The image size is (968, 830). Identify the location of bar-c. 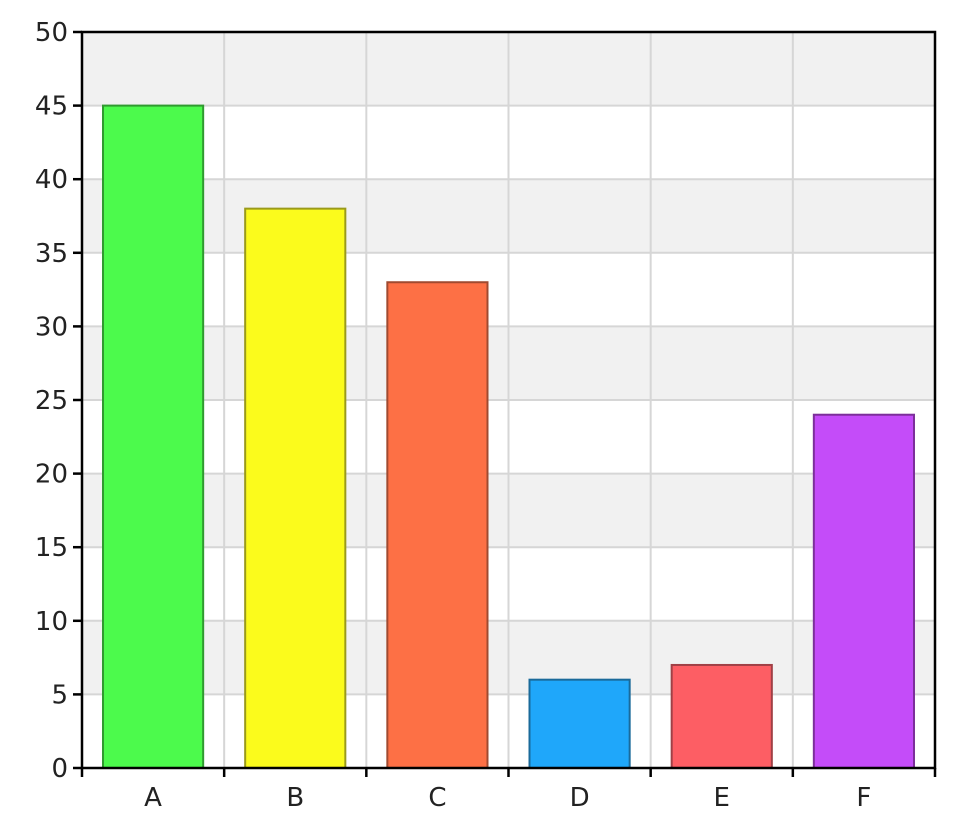
(437, 525).